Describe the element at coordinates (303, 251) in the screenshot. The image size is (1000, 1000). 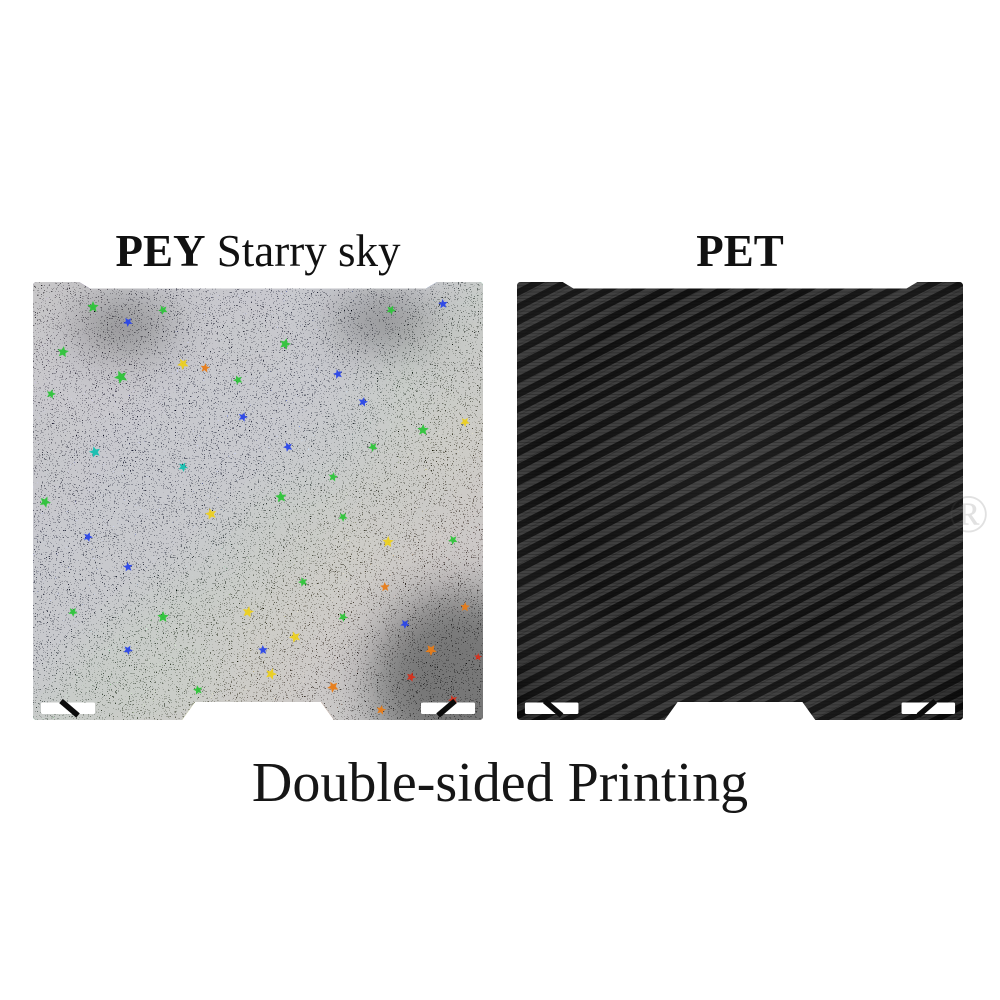
I see `plate-title-pey-rest: Starry sky` at that location.